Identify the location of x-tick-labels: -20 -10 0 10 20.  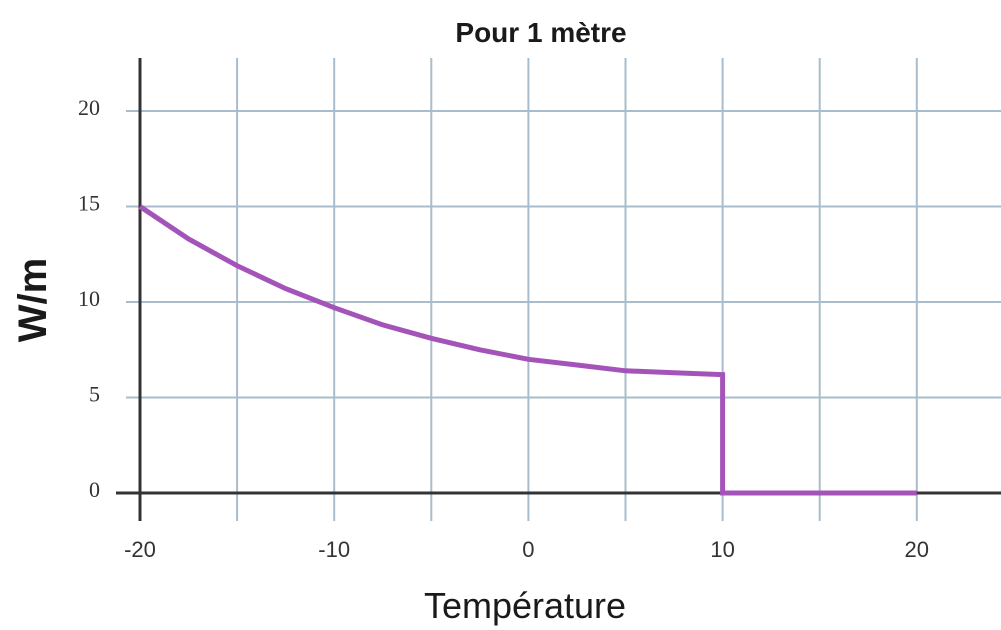
(526, 549).